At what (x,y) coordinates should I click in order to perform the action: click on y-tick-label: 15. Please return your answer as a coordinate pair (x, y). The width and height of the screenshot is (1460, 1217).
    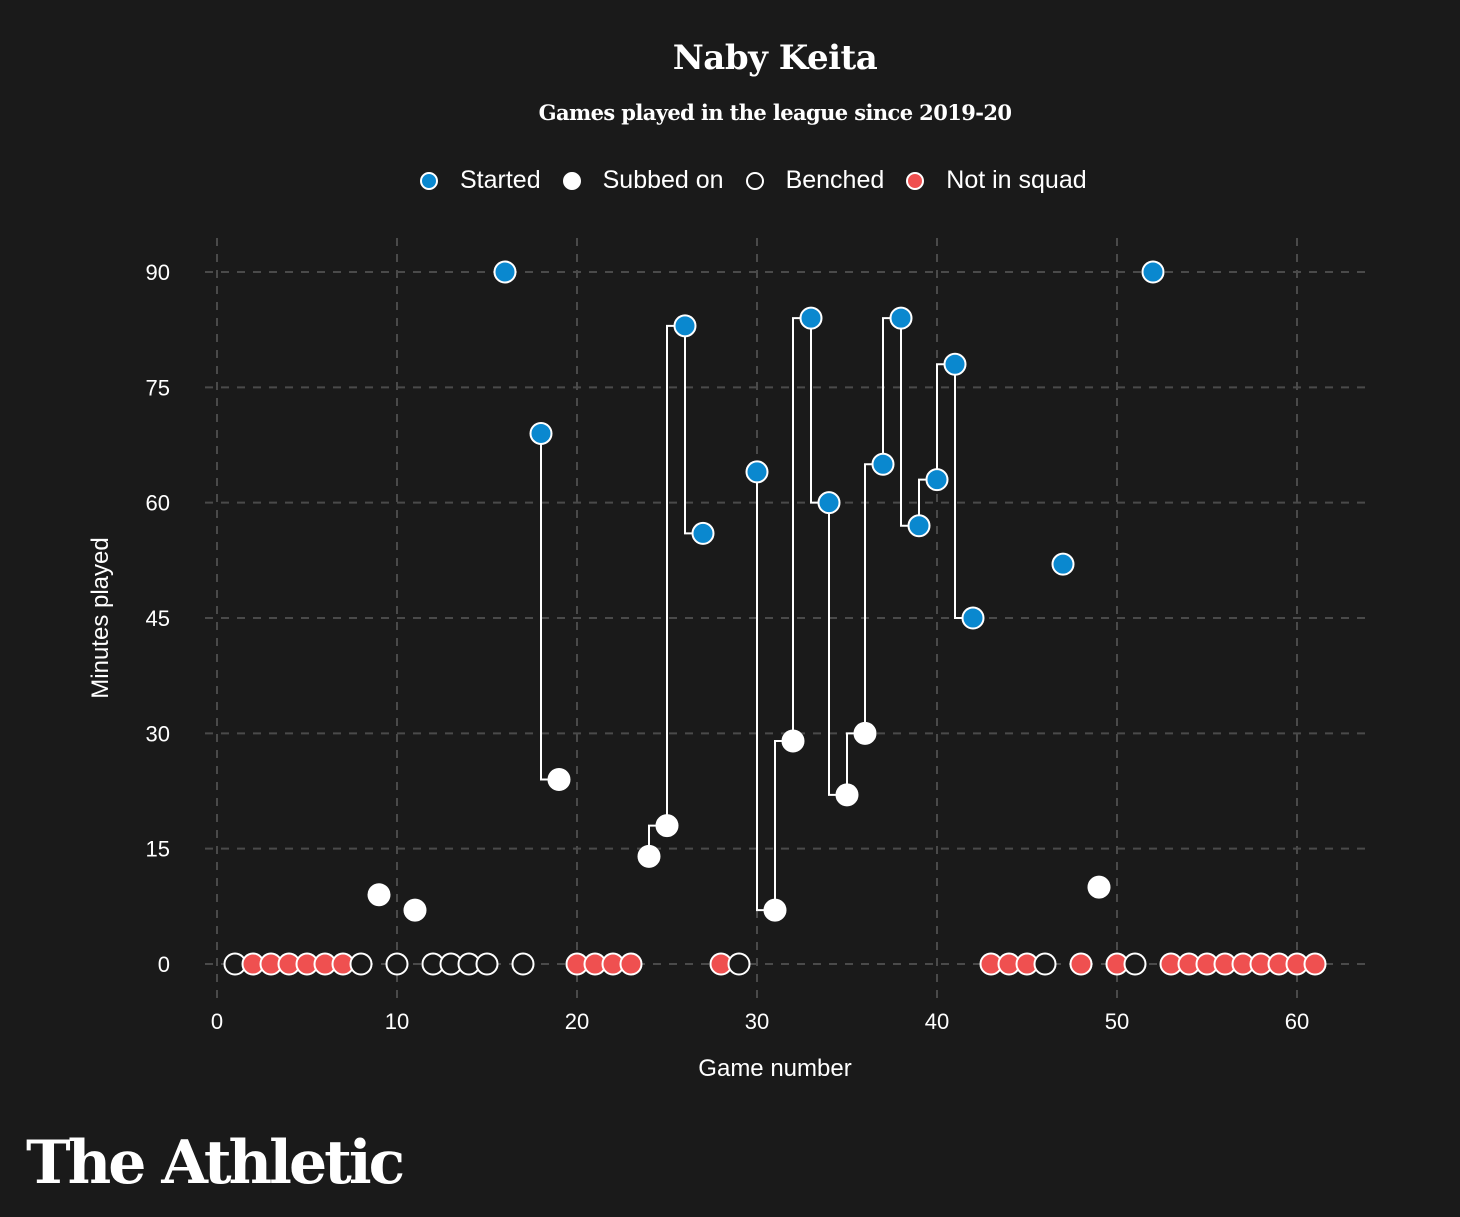
    Looking at the image, I should click on (158, 849).